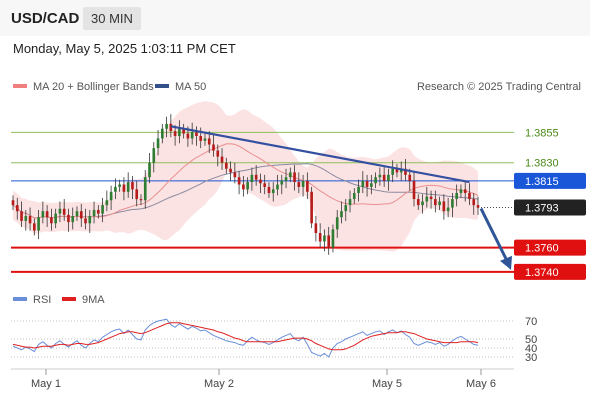 Image resolution: width=590 pixels, height=400 pixels. What do you see at coordinates (494, 234) in the screenshot?
I see `forecast-arrow-shaft` at bounding box center [494, 234].